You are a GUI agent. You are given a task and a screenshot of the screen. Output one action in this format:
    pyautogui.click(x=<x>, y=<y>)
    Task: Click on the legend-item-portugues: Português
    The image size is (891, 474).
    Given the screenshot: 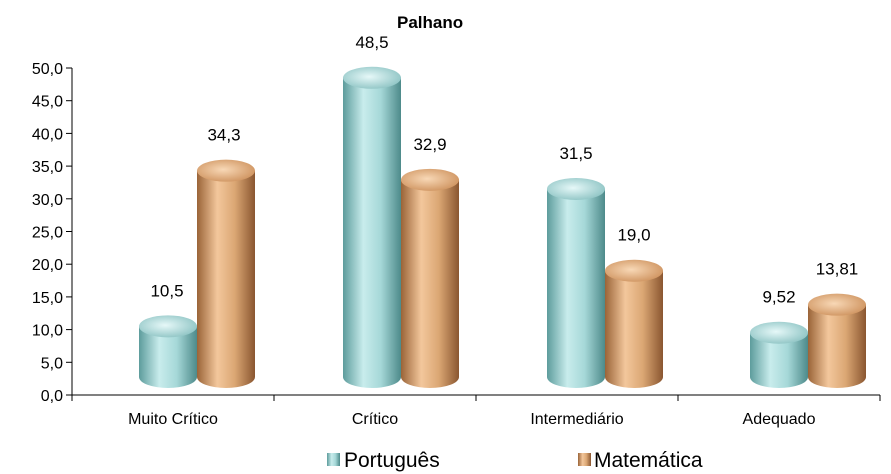 What is the action you would take?
    pyautogui.click(x=383, y=460)
    